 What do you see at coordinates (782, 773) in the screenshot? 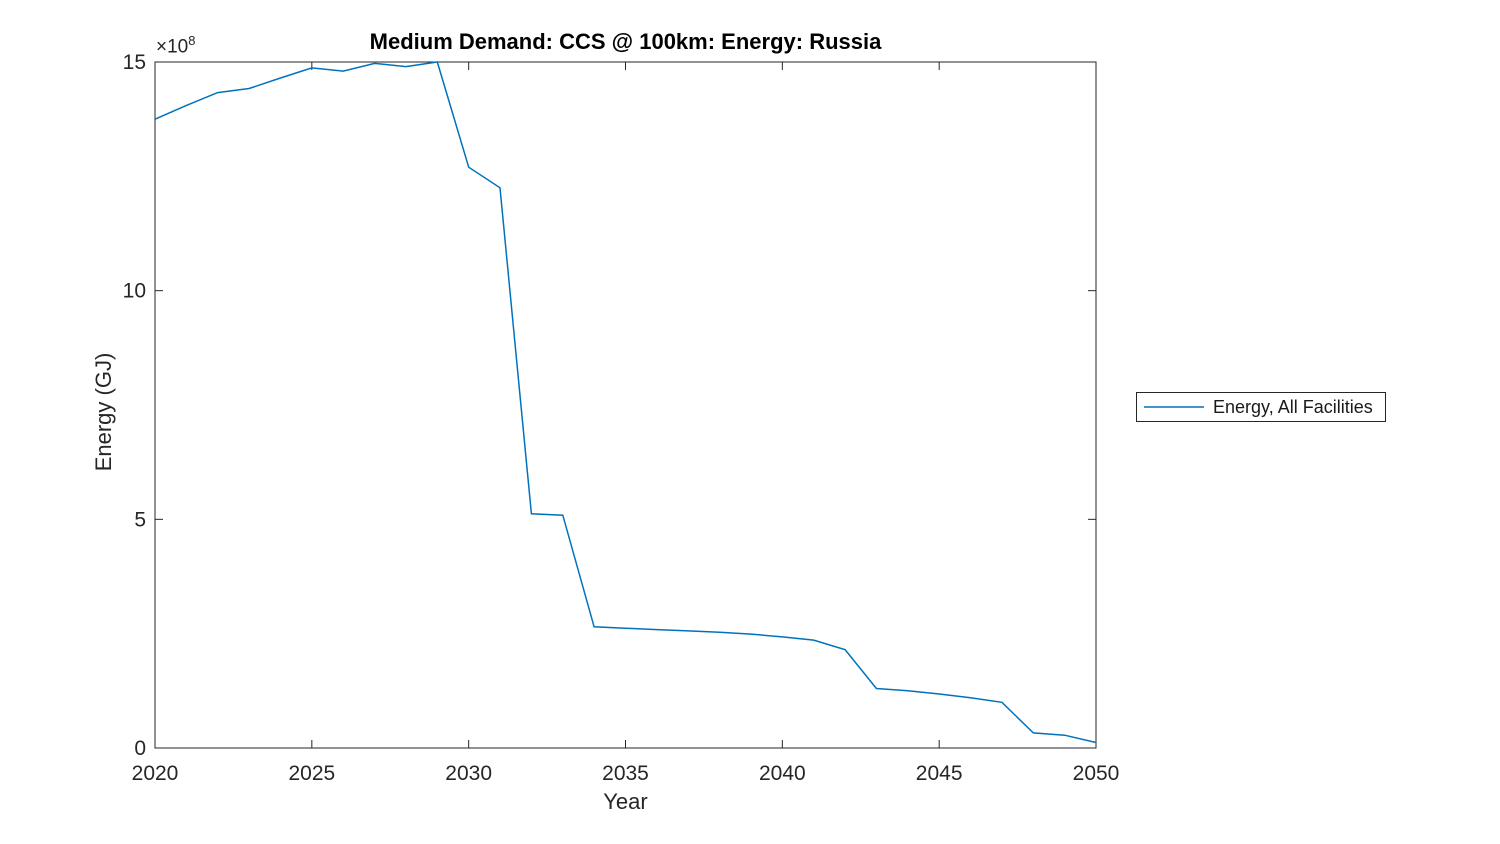
I see `x-tick-label: 2040` at bounding box center [782, 773].